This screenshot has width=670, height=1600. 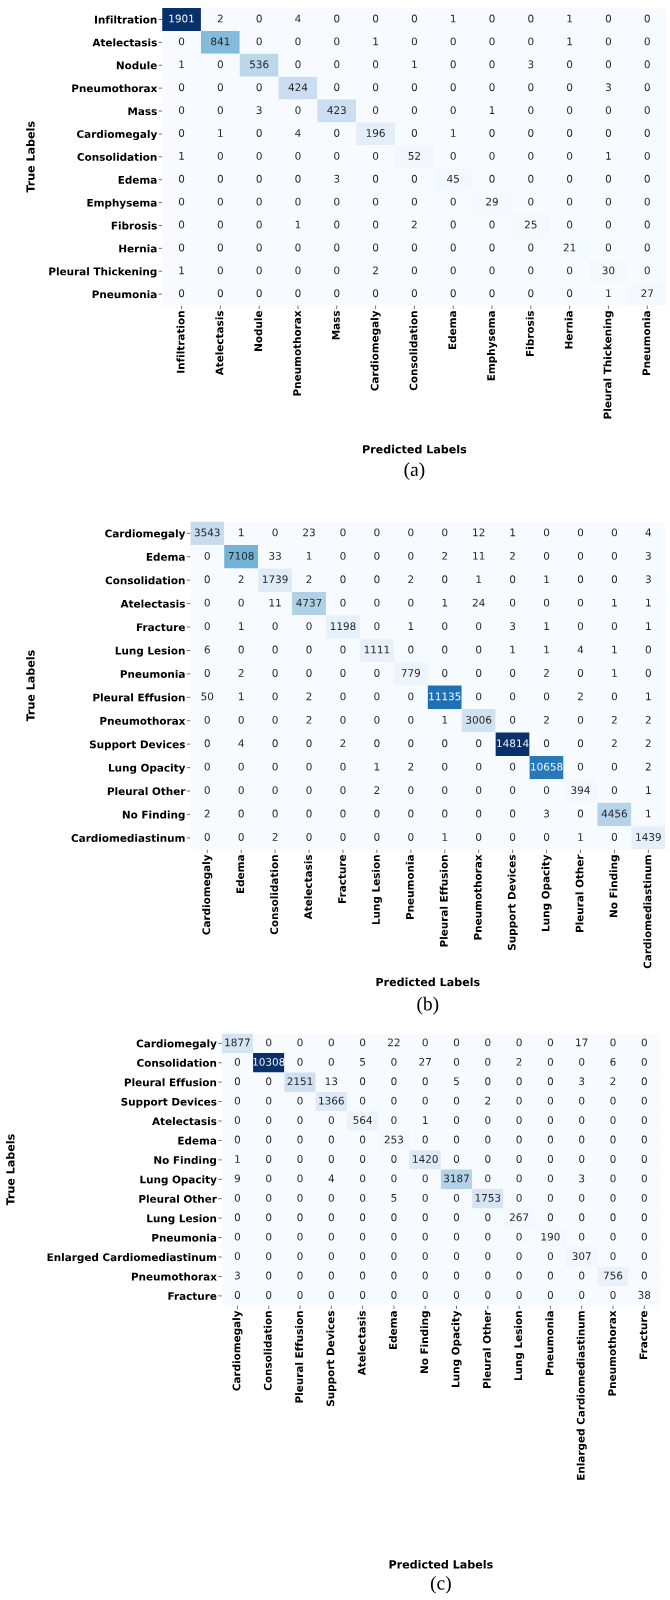 What do you see at coordinates (646, 343) in the screenshot?
I see `x-tick-label: Pneumonia` at bounding box center [646, 343].